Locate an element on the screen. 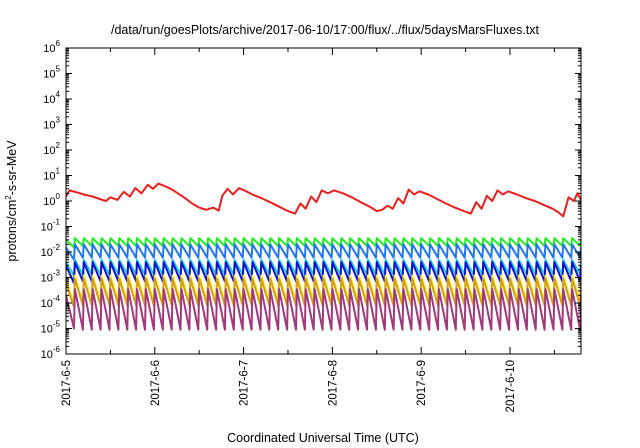 The width and height of the screenshot is (640, 448). y-axis-label-superscript: 2 is located at coordinates (8, 197).